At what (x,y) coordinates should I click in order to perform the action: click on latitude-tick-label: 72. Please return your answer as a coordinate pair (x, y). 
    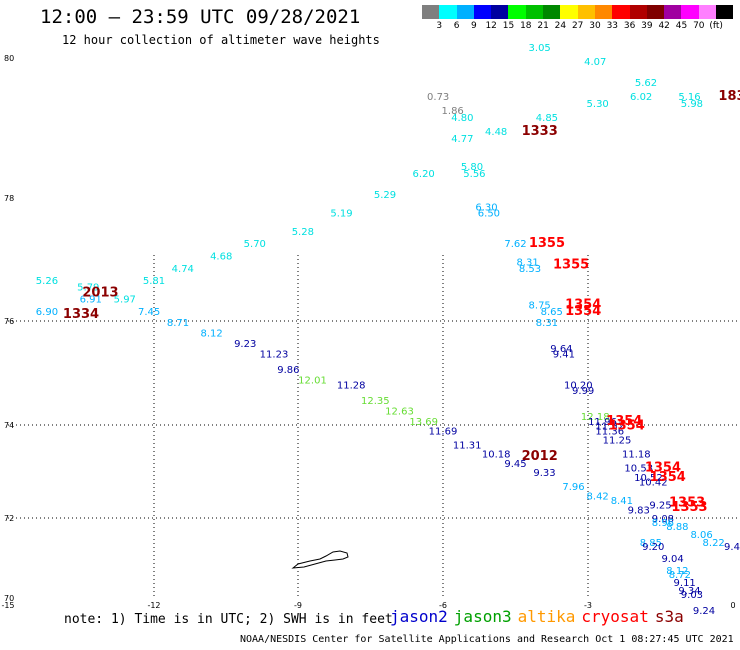
    Looking at the image, I should click on (9, 518).